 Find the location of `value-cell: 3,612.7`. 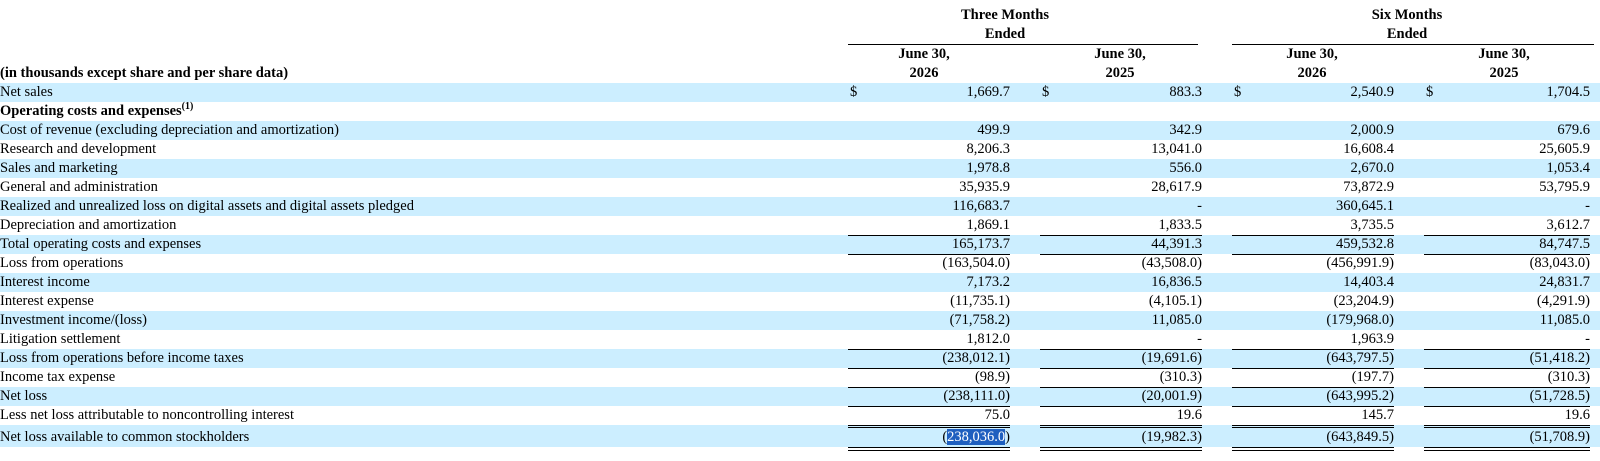

value-cell: 3,612.7 is located at coordinates (1568, 225).